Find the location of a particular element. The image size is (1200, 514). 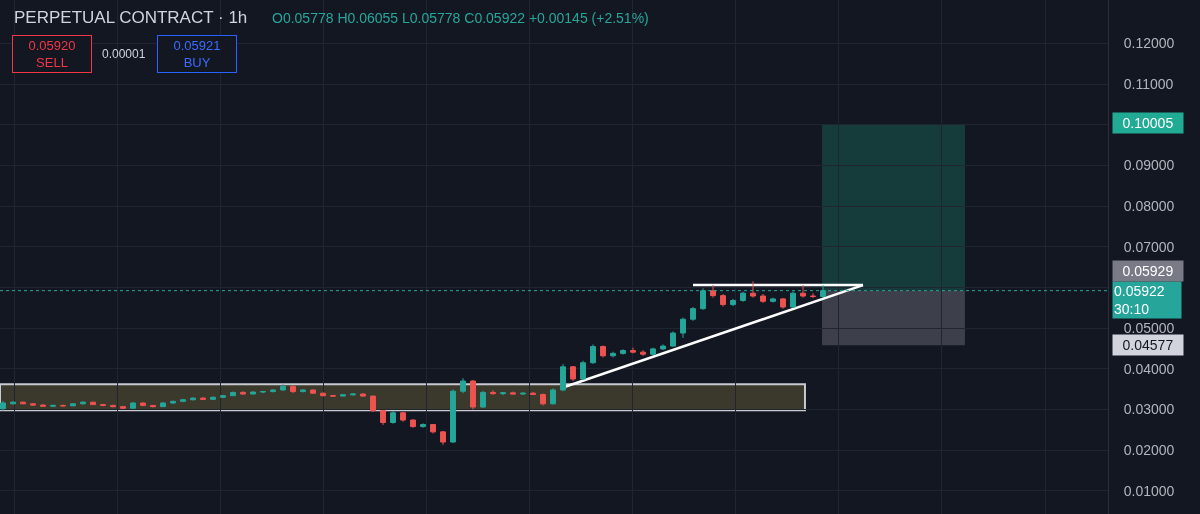

y-tick-label: 0.01000 is located at coordinates (1149, 490).